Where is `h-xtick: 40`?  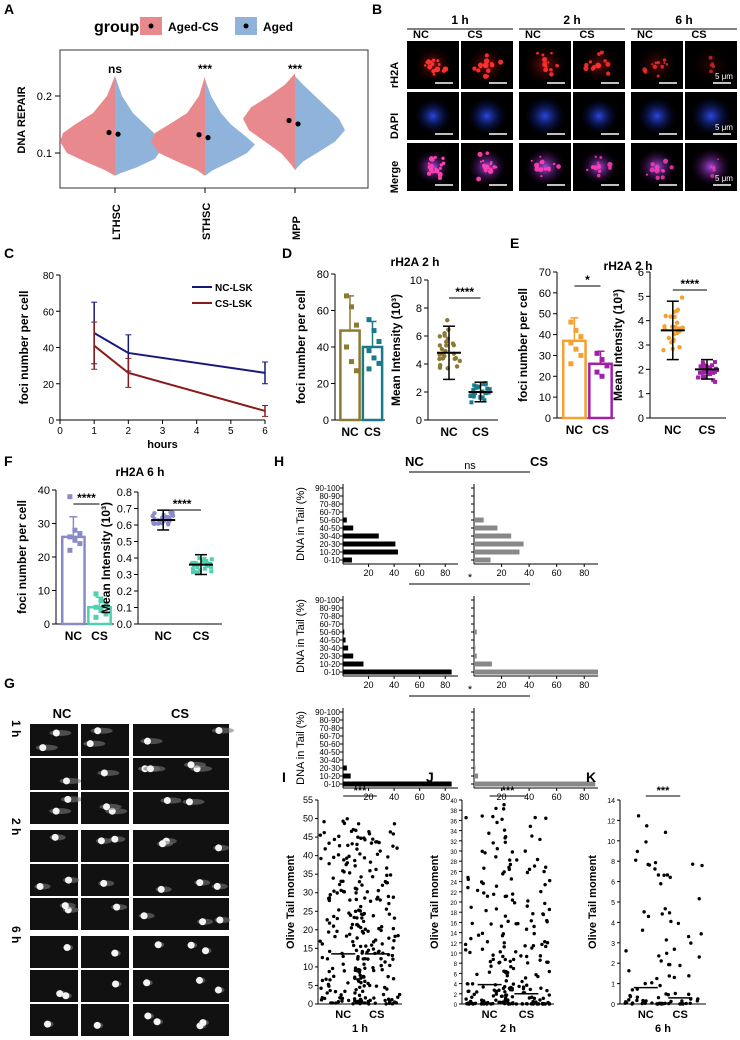 h-xtick: 40 is located at coordinates (529, 573).